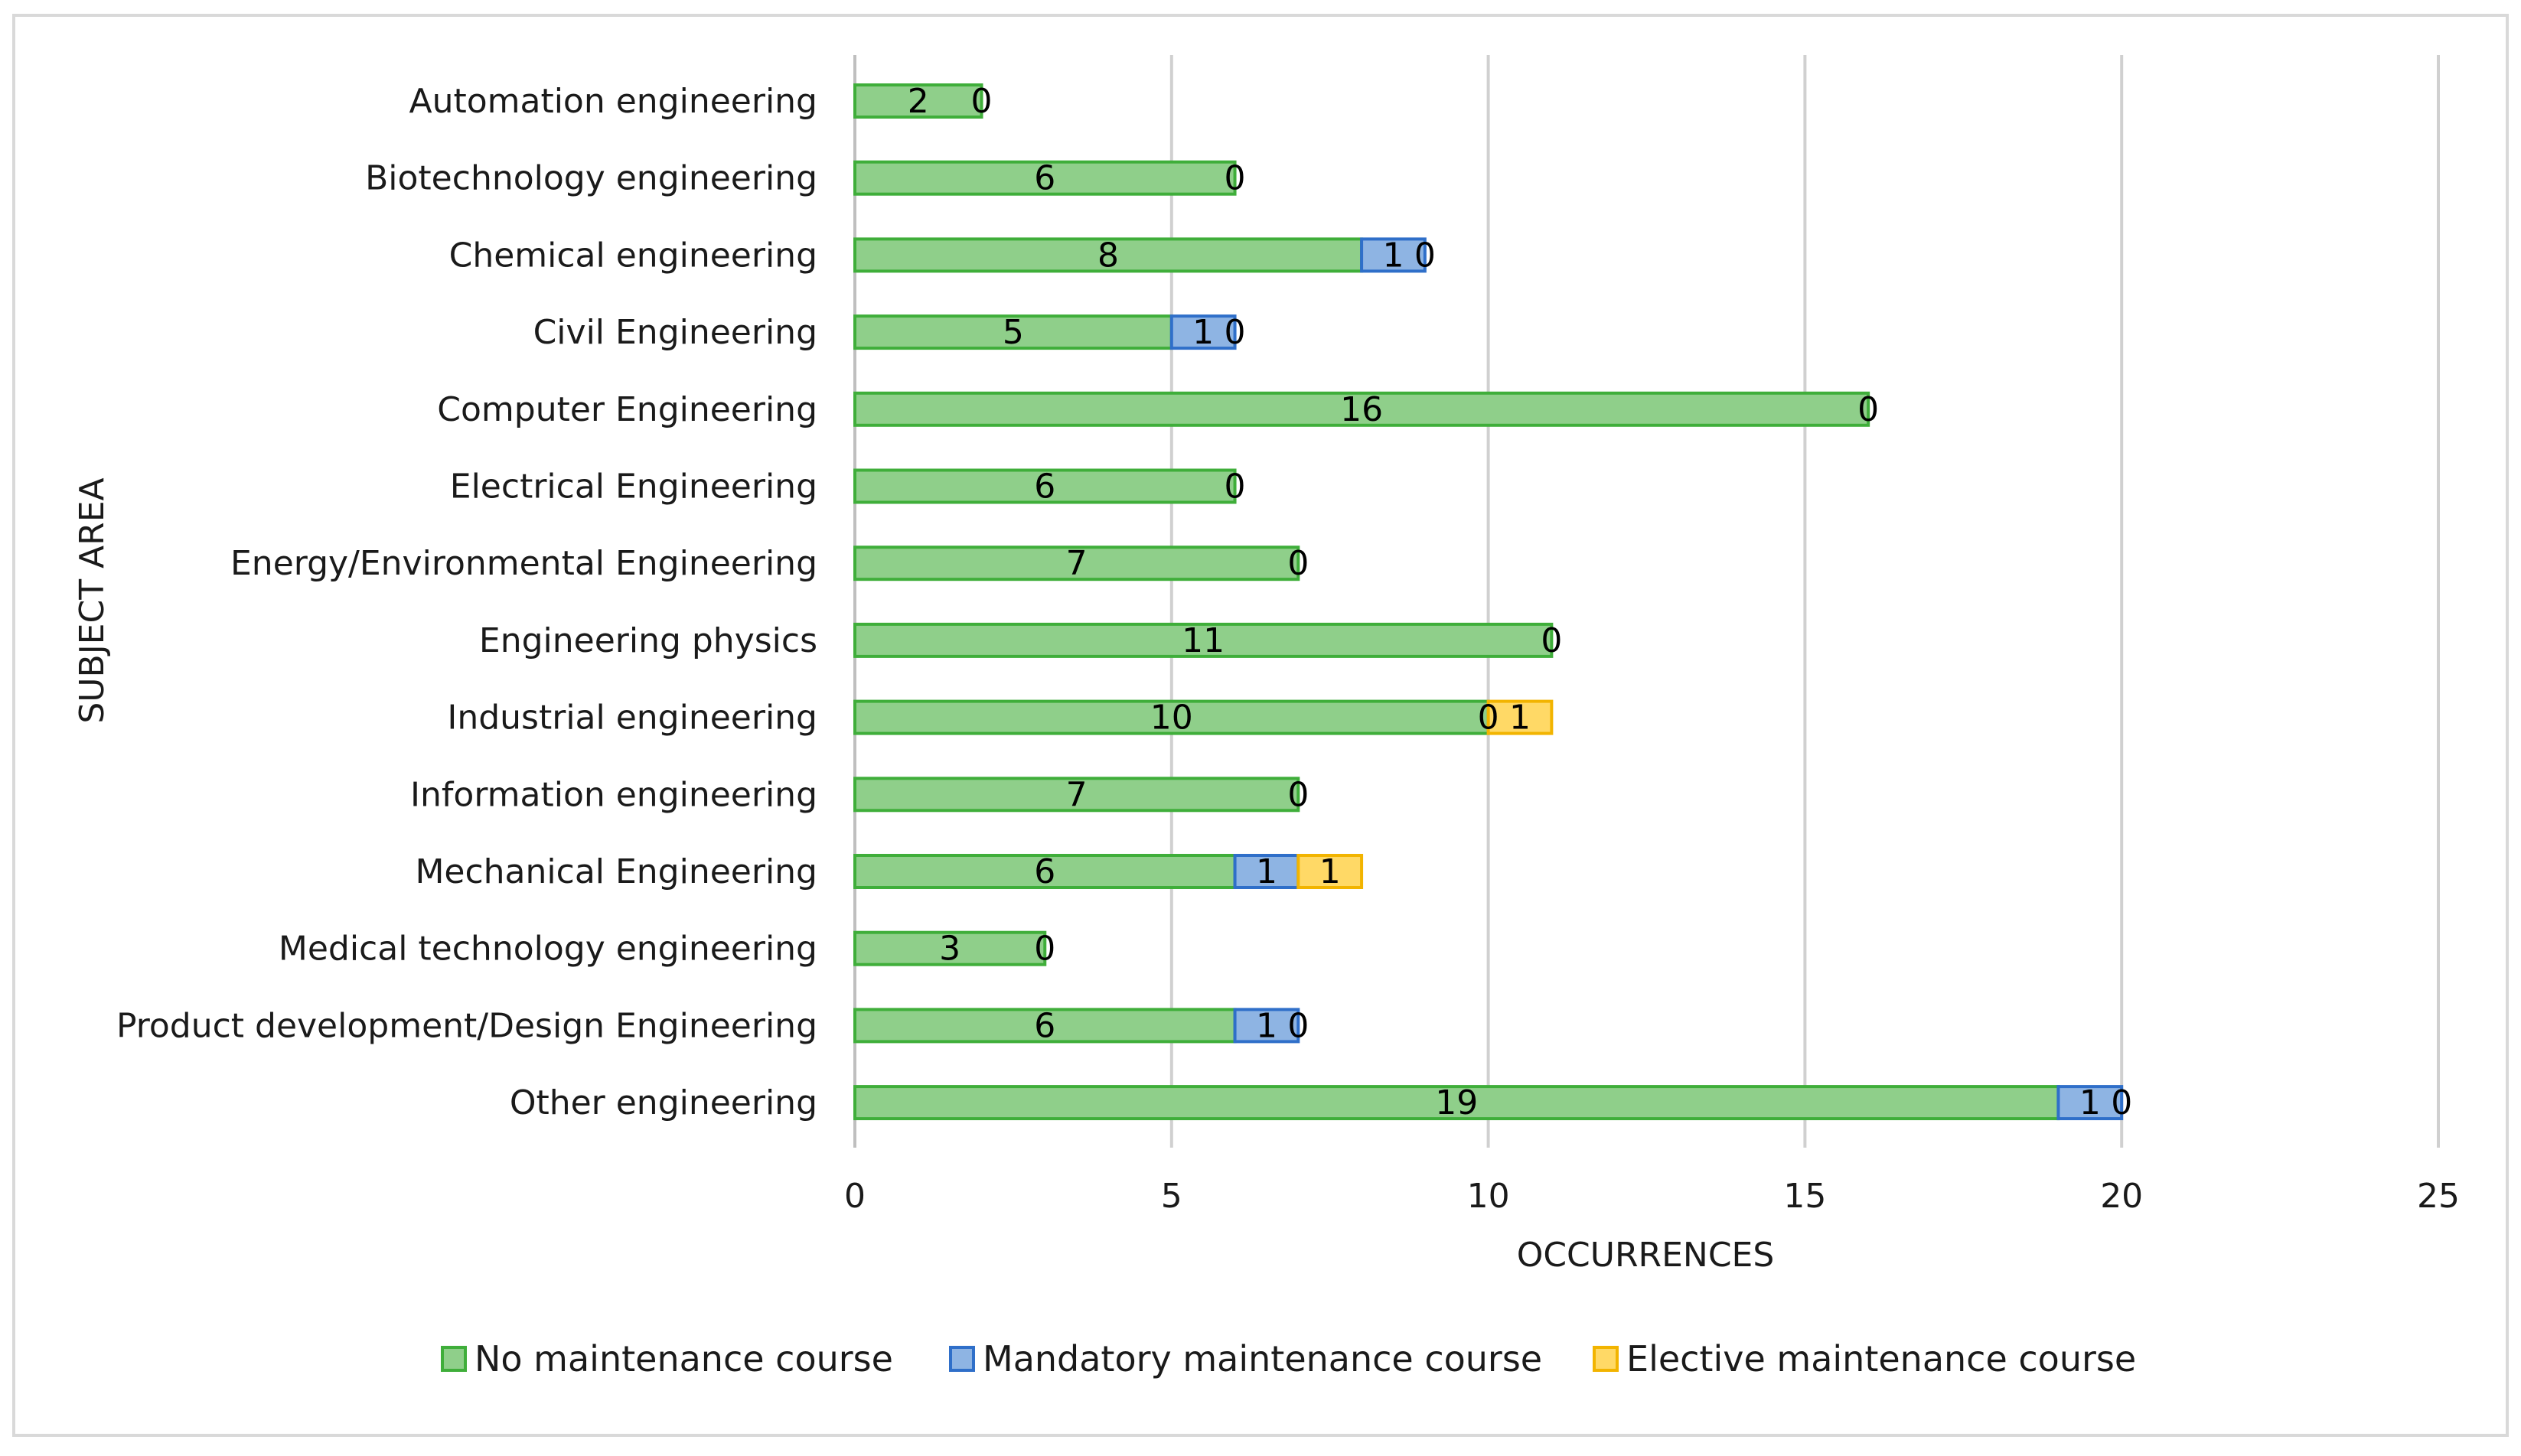 Image resolution: width=2521 pixels, height=1456 pixels. I want to click on data-label-elective-maintenance-course-automation-engineering: 0, so click(982, 101).